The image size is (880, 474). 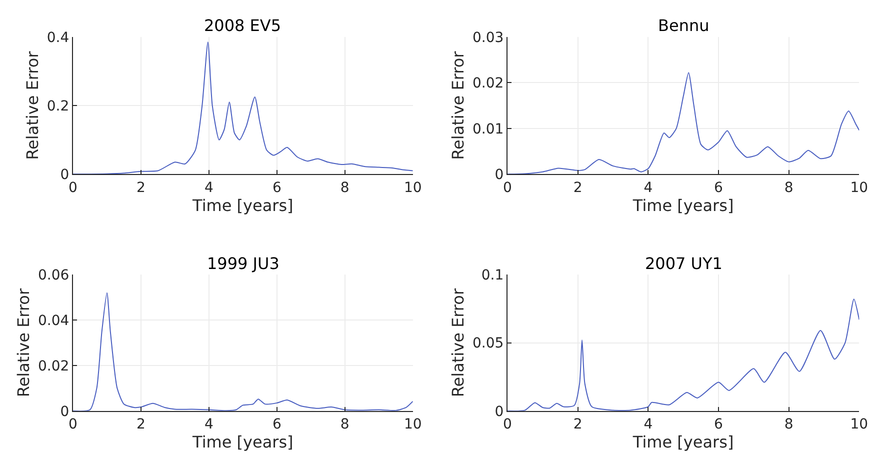 I want to click on chart-title: 2008 EV5, so click(x=243, y=25).